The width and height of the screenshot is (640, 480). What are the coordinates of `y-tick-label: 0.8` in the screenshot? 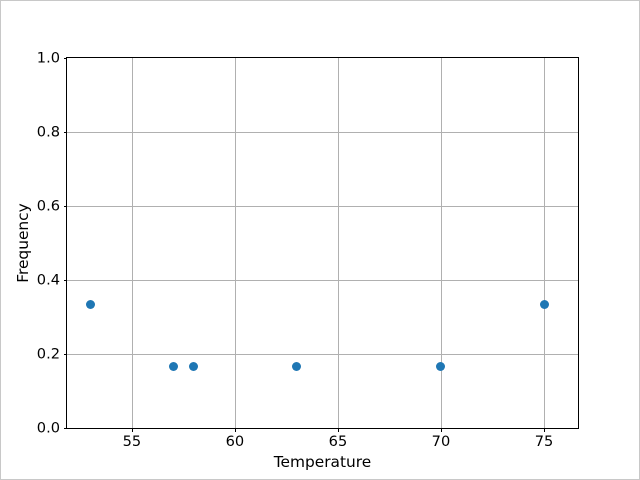 It's located at (48, 132).